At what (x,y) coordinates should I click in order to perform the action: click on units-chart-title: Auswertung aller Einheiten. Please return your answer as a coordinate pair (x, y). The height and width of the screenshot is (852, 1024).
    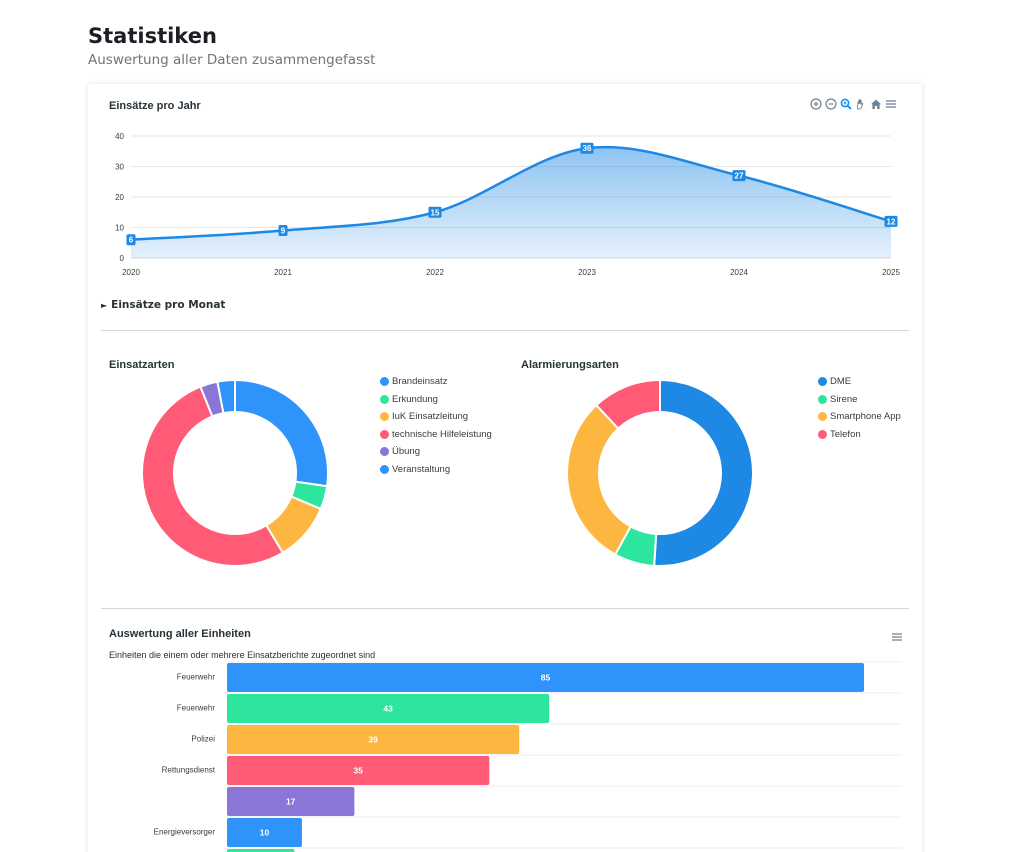
    Looking at the image, I should click on (180, 634).